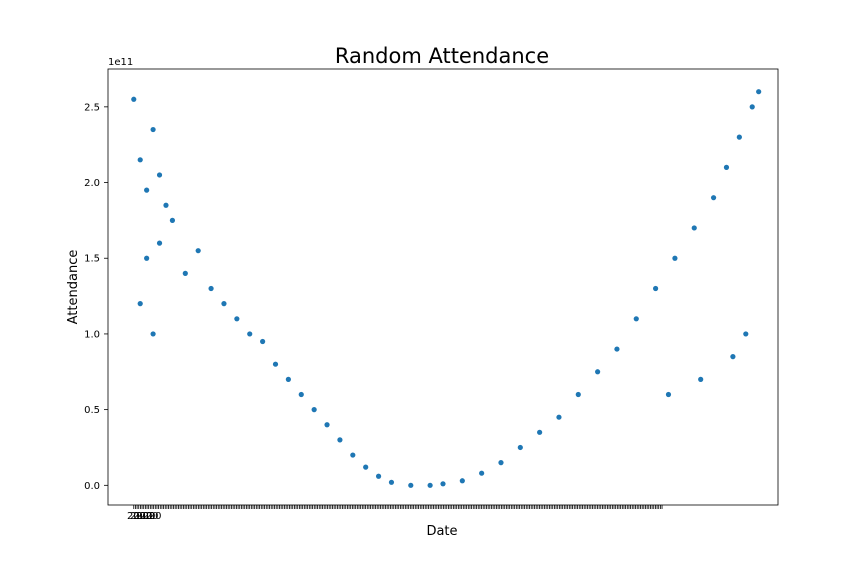 The width and height of the screenshot is (864, 576). I want to click on y-tick-label: 0.0, so click(92, 486).